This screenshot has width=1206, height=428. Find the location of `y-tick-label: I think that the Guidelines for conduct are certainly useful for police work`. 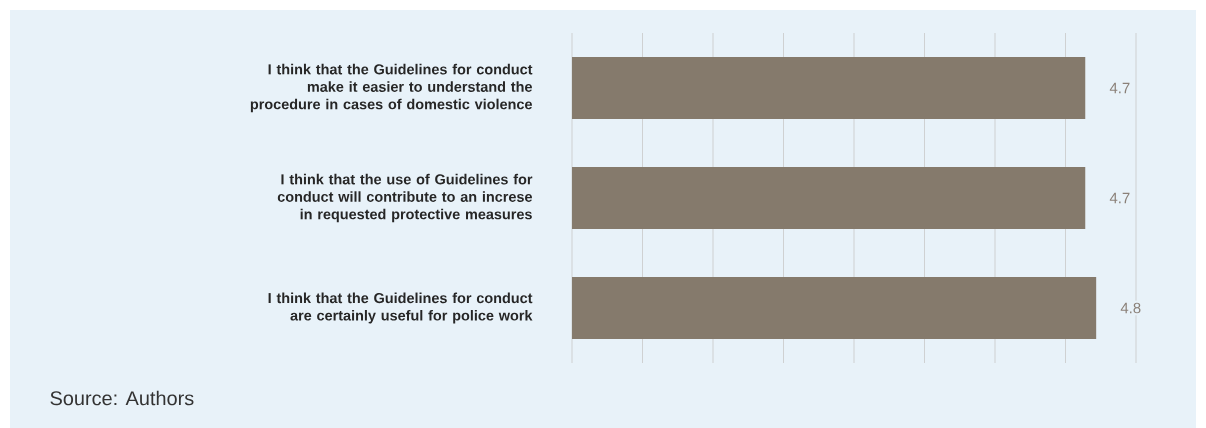

y-tick-label: I think that the Guidelines for conduct are certainly useful for police work is located at coordinates (400, 308).